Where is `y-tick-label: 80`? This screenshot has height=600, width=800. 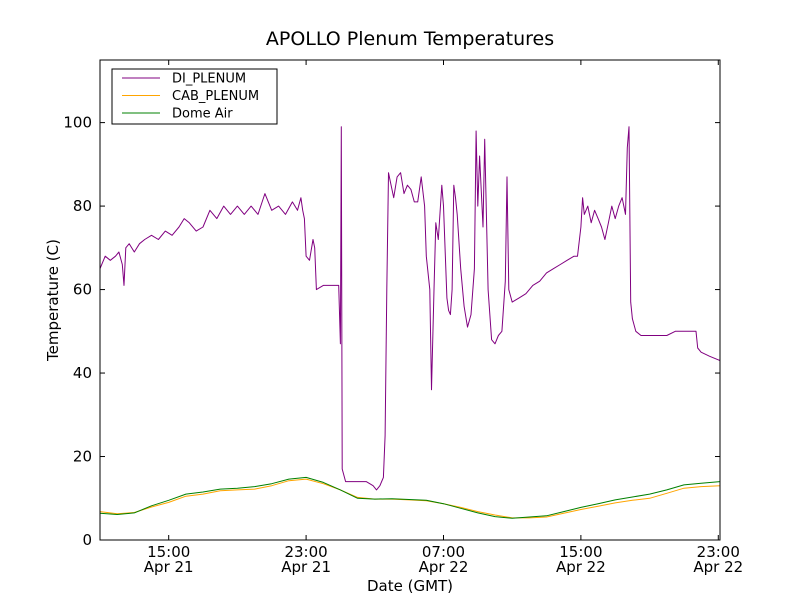 y-tick-label: 80 is located at coordinates (82, 206).